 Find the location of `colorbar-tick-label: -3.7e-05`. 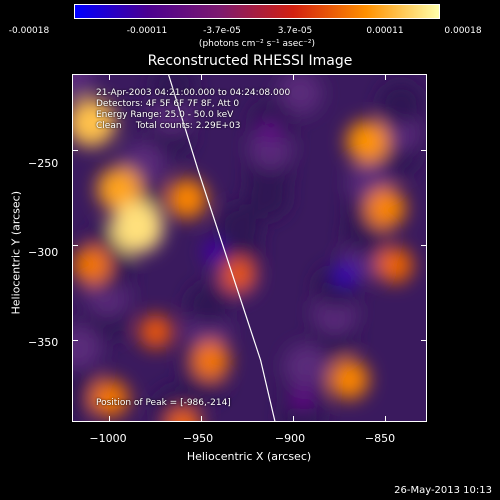

colorbar-tick-label: -3.7e-05 is located at coordinates (222, 31).